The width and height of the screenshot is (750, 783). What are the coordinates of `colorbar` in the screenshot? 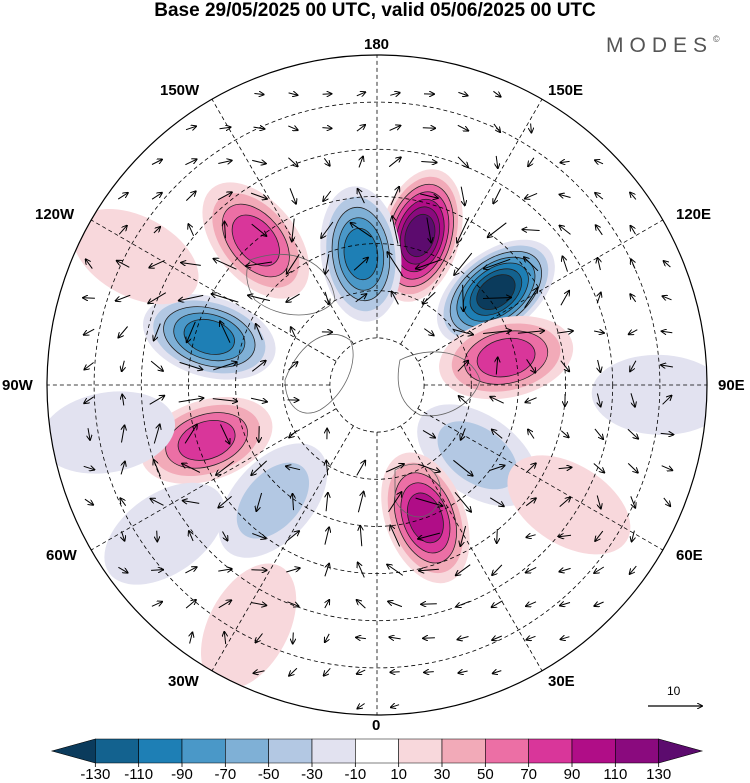 It's located at (377, 752).